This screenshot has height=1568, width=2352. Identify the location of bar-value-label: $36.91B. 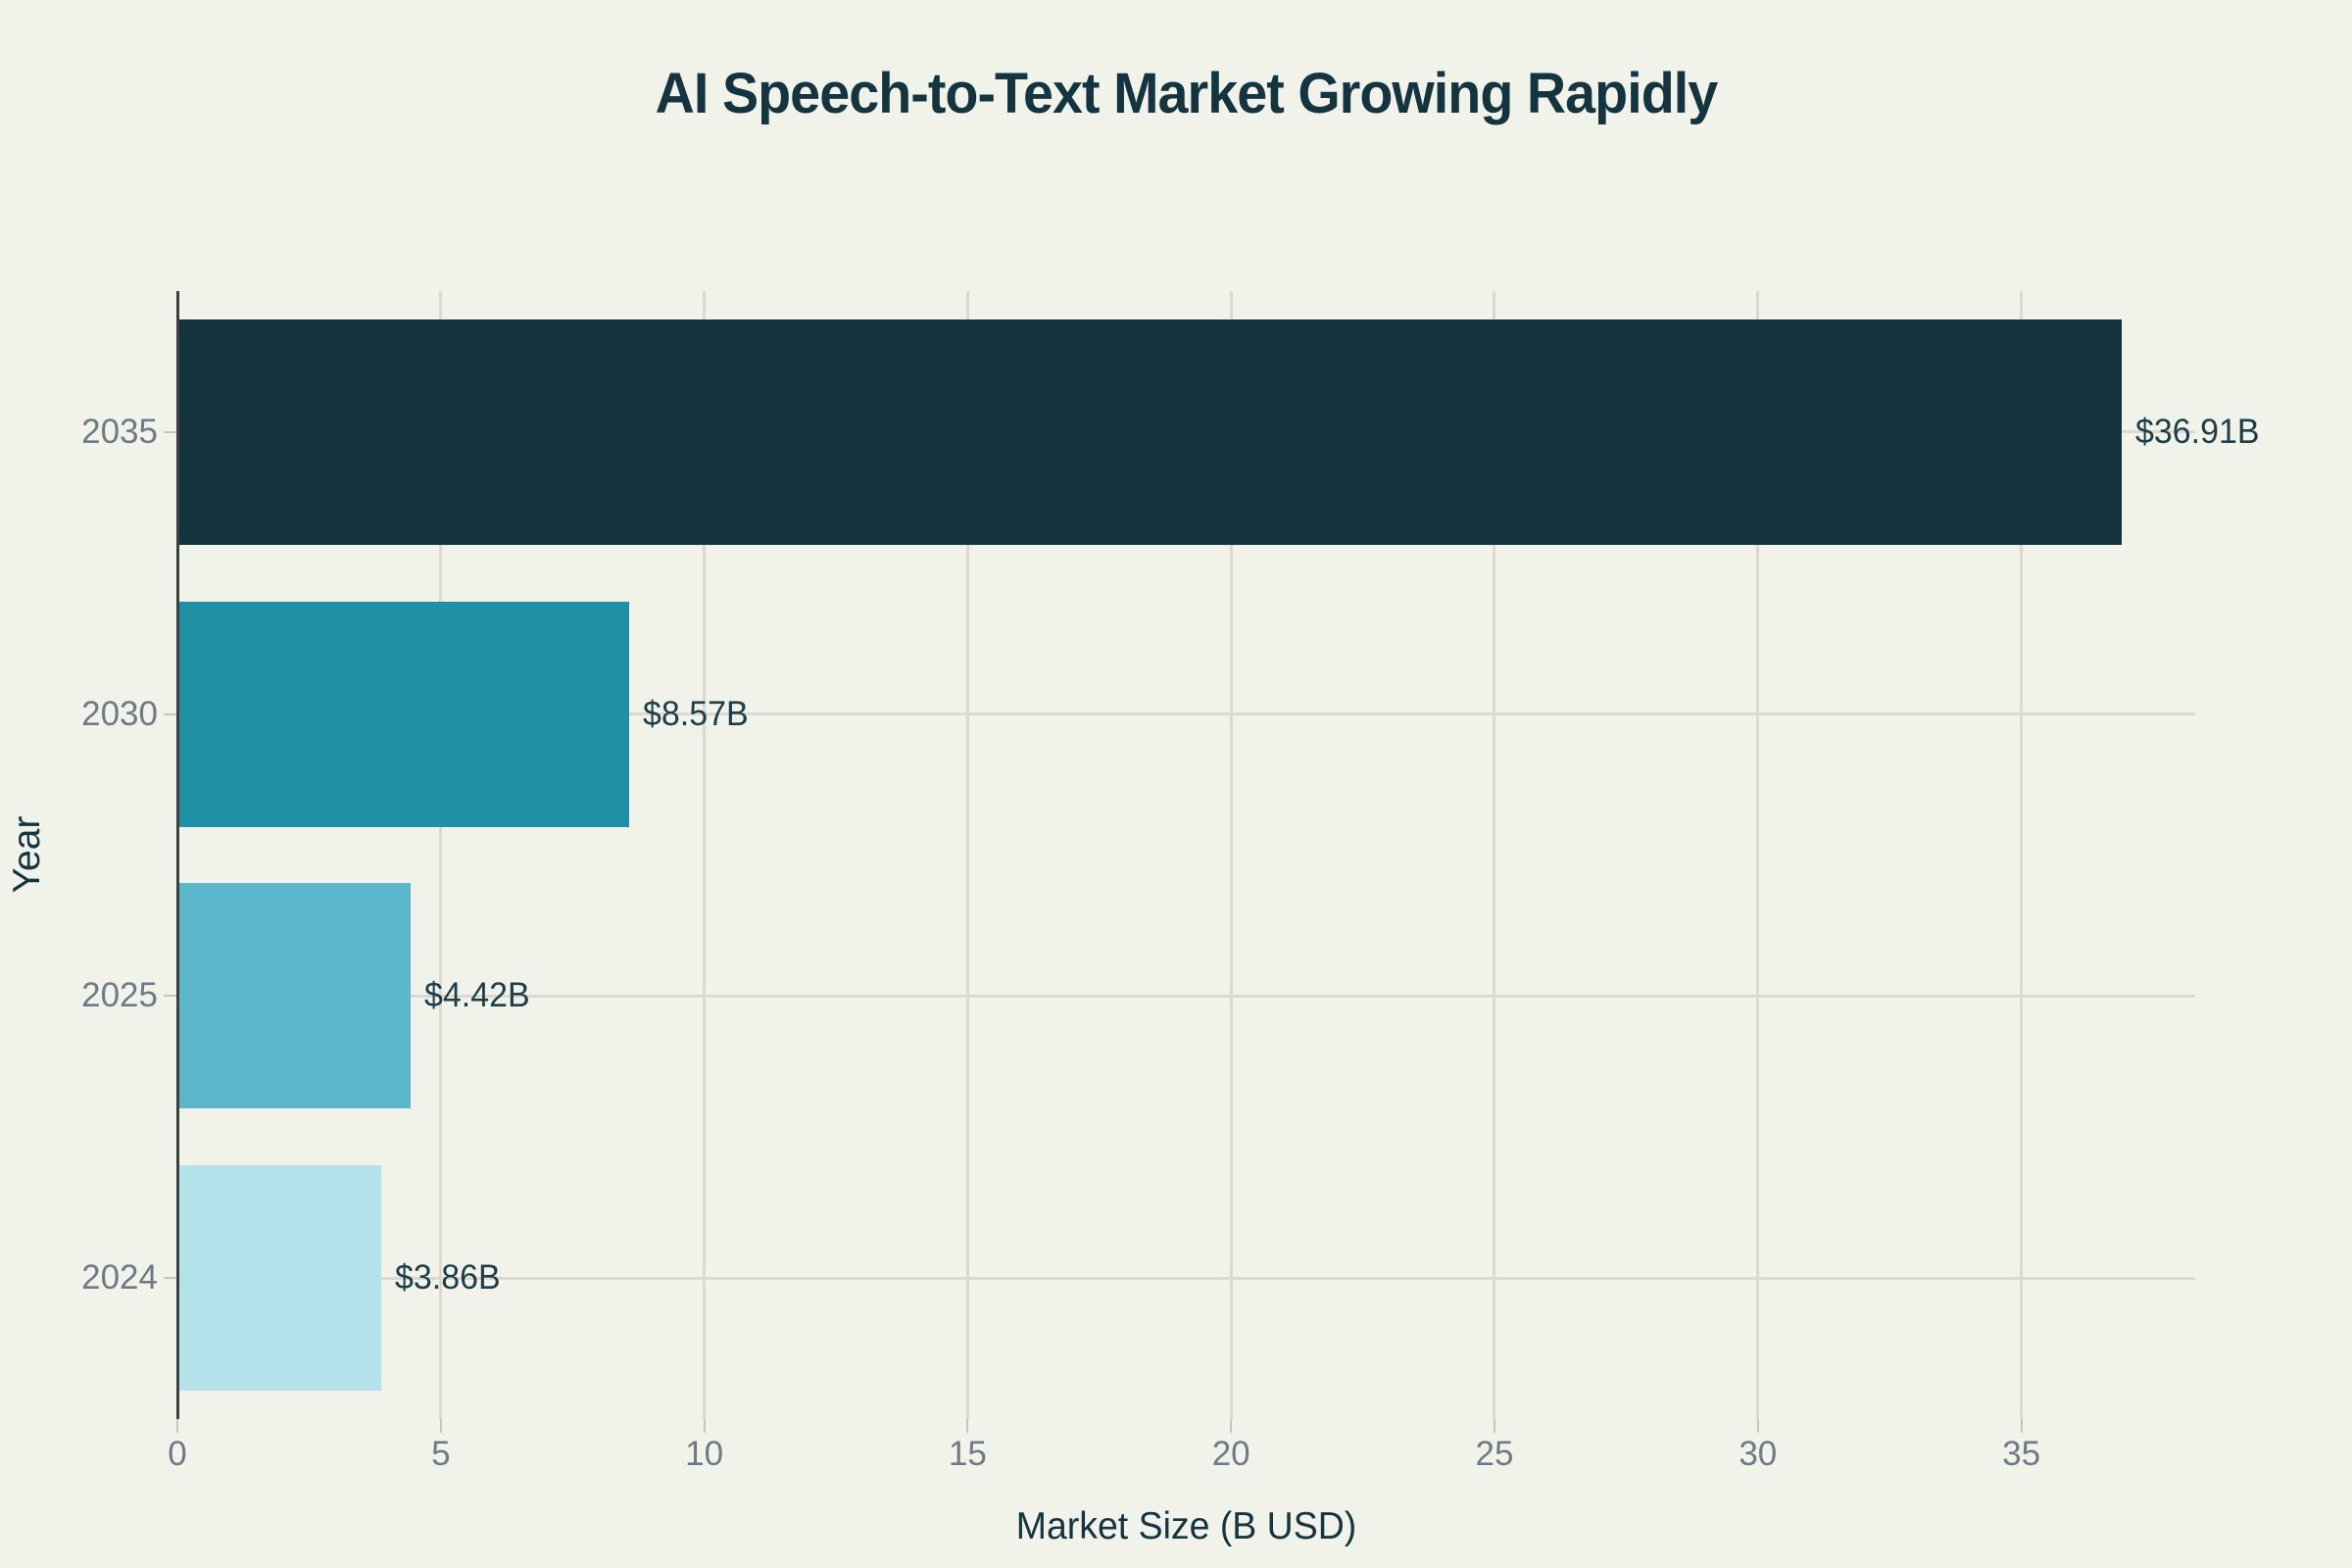
(2197, 431).